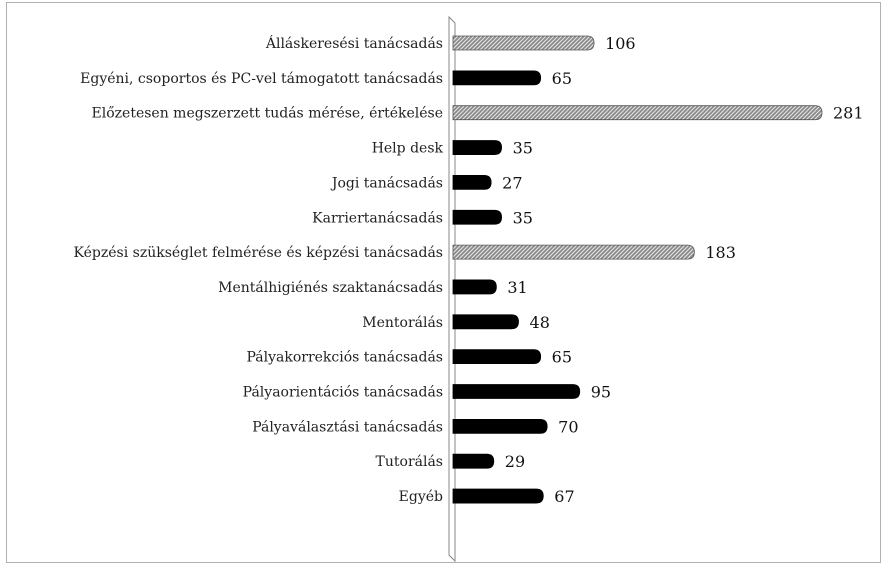 The height and width of the screenshot is (565, 883). Describe the element at coordinates (540, 322) in the screenshot. I see `value-label: 48` at that location.